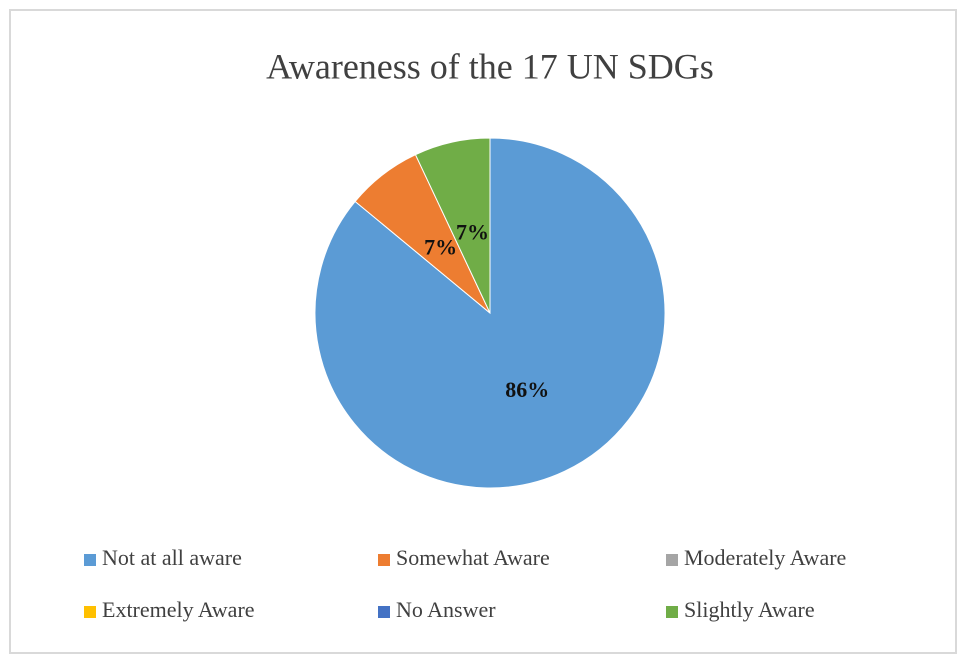  I want to click on legend-label: Moderately Aware, so click(765, 557).